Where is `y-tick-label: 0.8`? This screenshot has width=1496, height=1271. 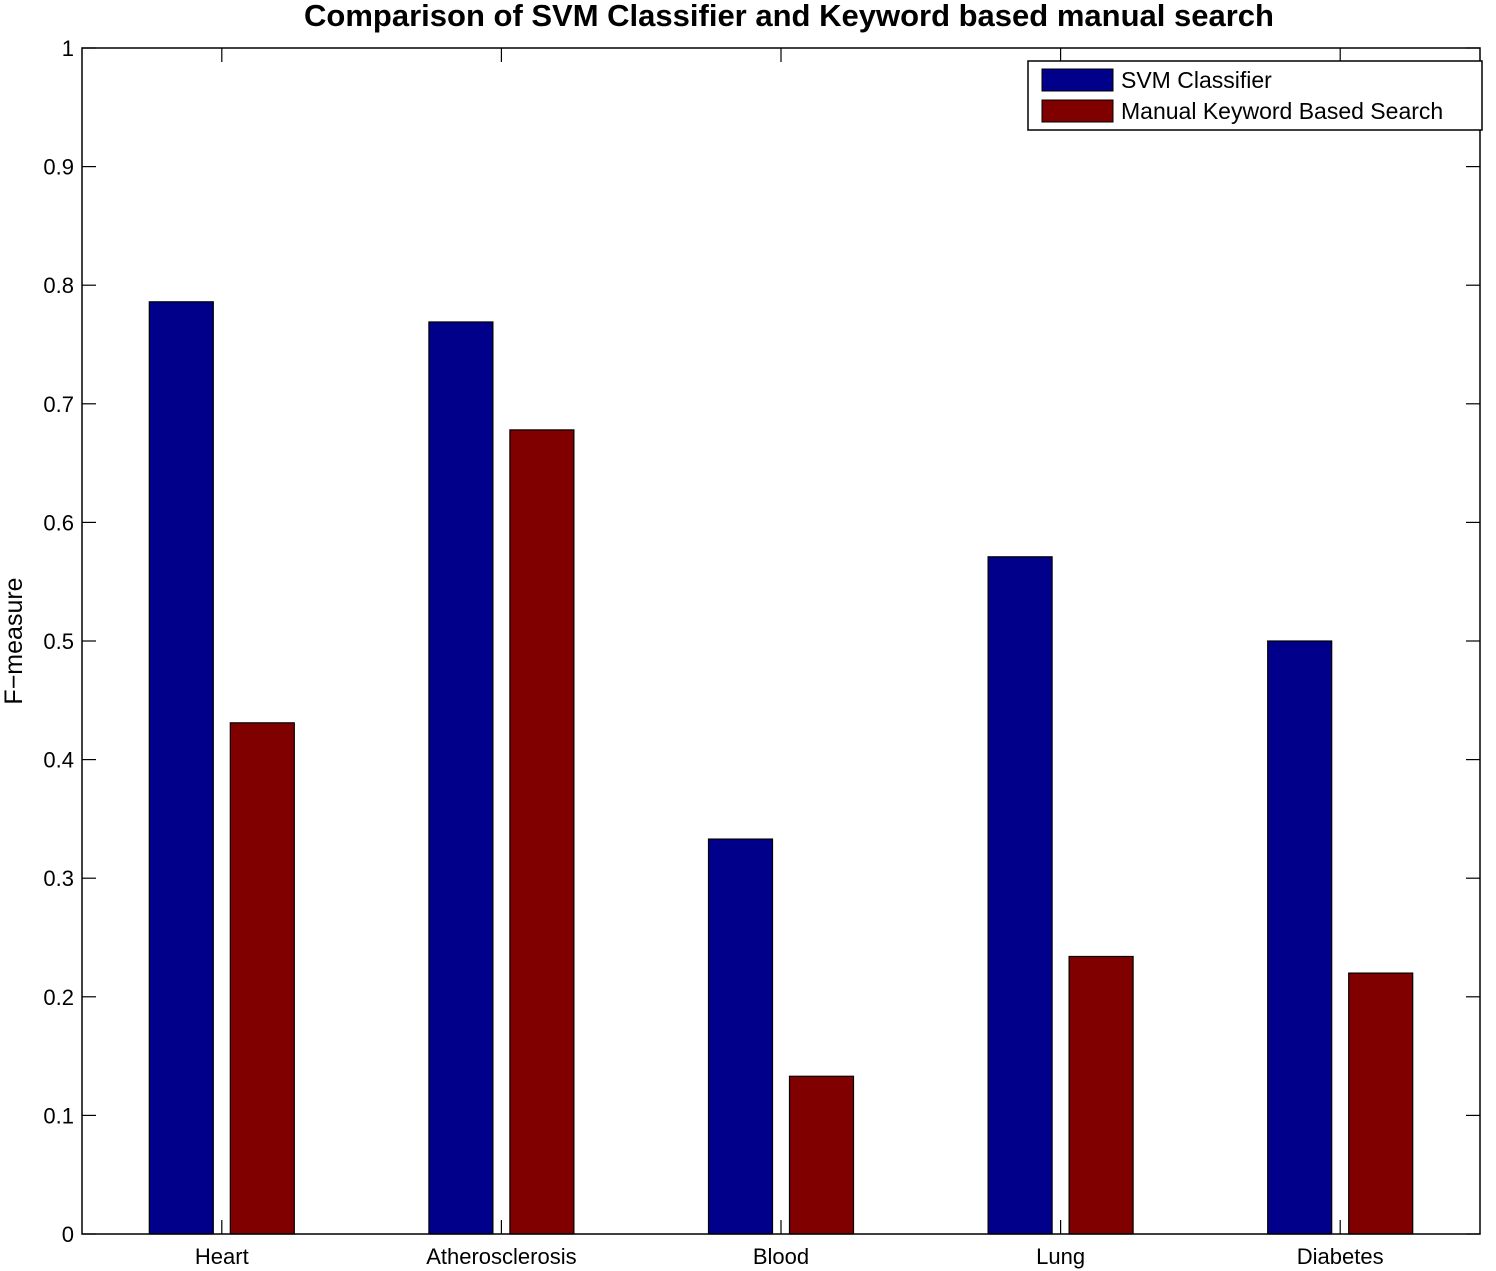 y-tick-label: 0.8 is located at coordinates (58, 285).